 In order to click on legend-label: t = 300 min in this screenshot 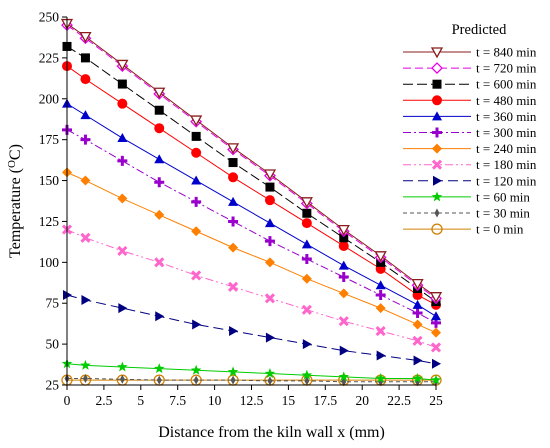, I will do `click(506, 132)`.